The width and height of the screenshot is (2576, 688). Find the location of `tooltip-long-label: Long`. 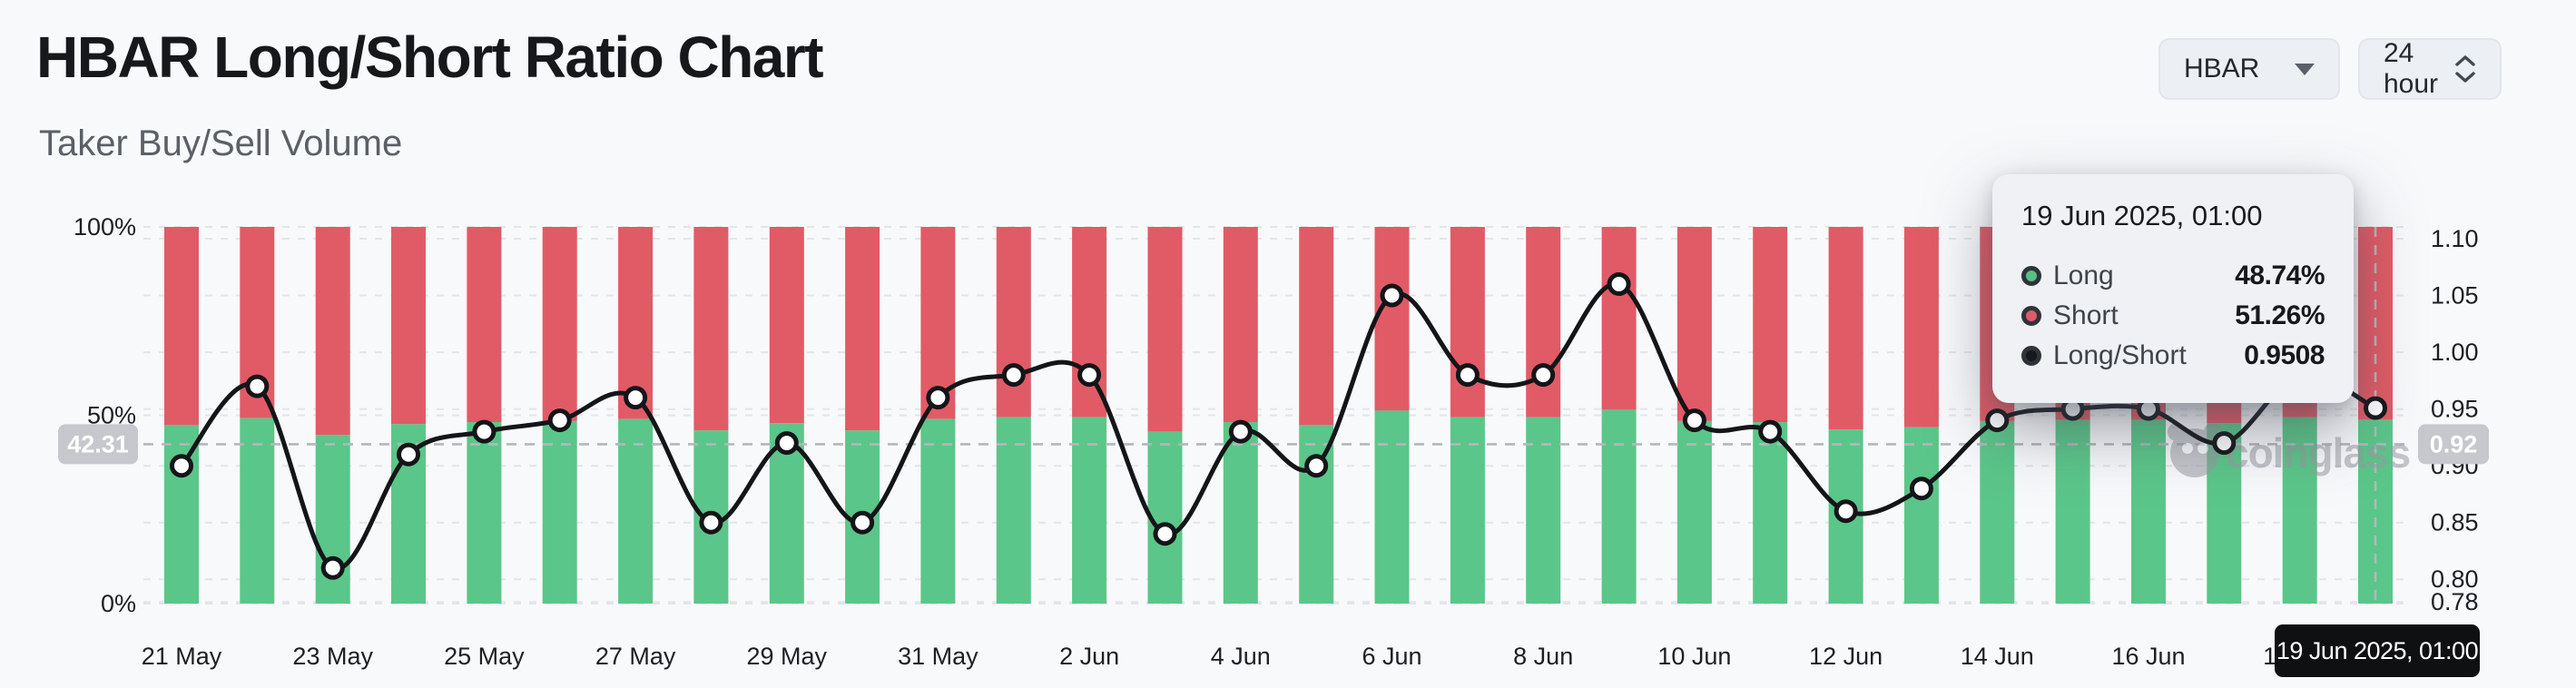

tooltip-long-label: Long is located at coordinates (2083, 275).